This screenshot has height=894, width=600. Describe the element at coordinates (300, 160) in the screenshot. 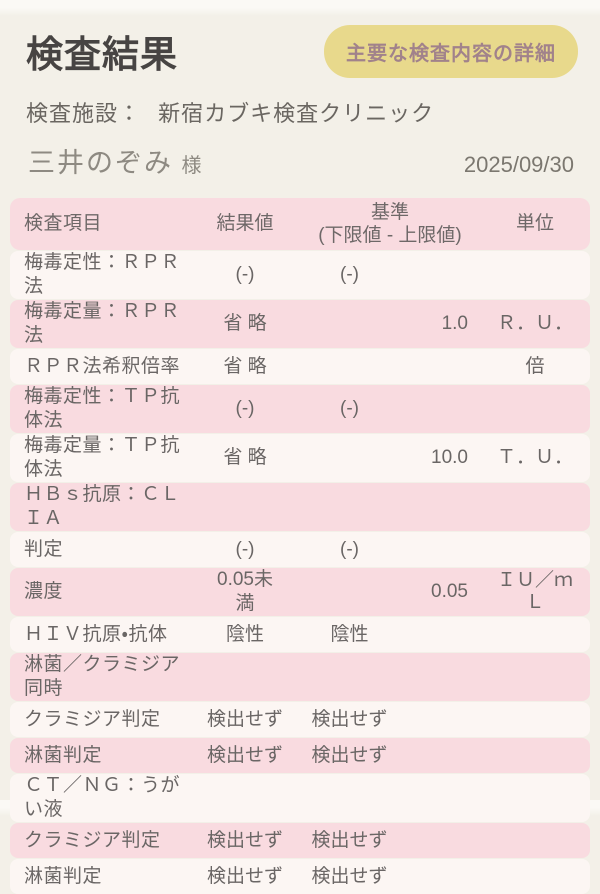

I see `patient-row: 三井のぞみ 様 2025/09/30` at that location.